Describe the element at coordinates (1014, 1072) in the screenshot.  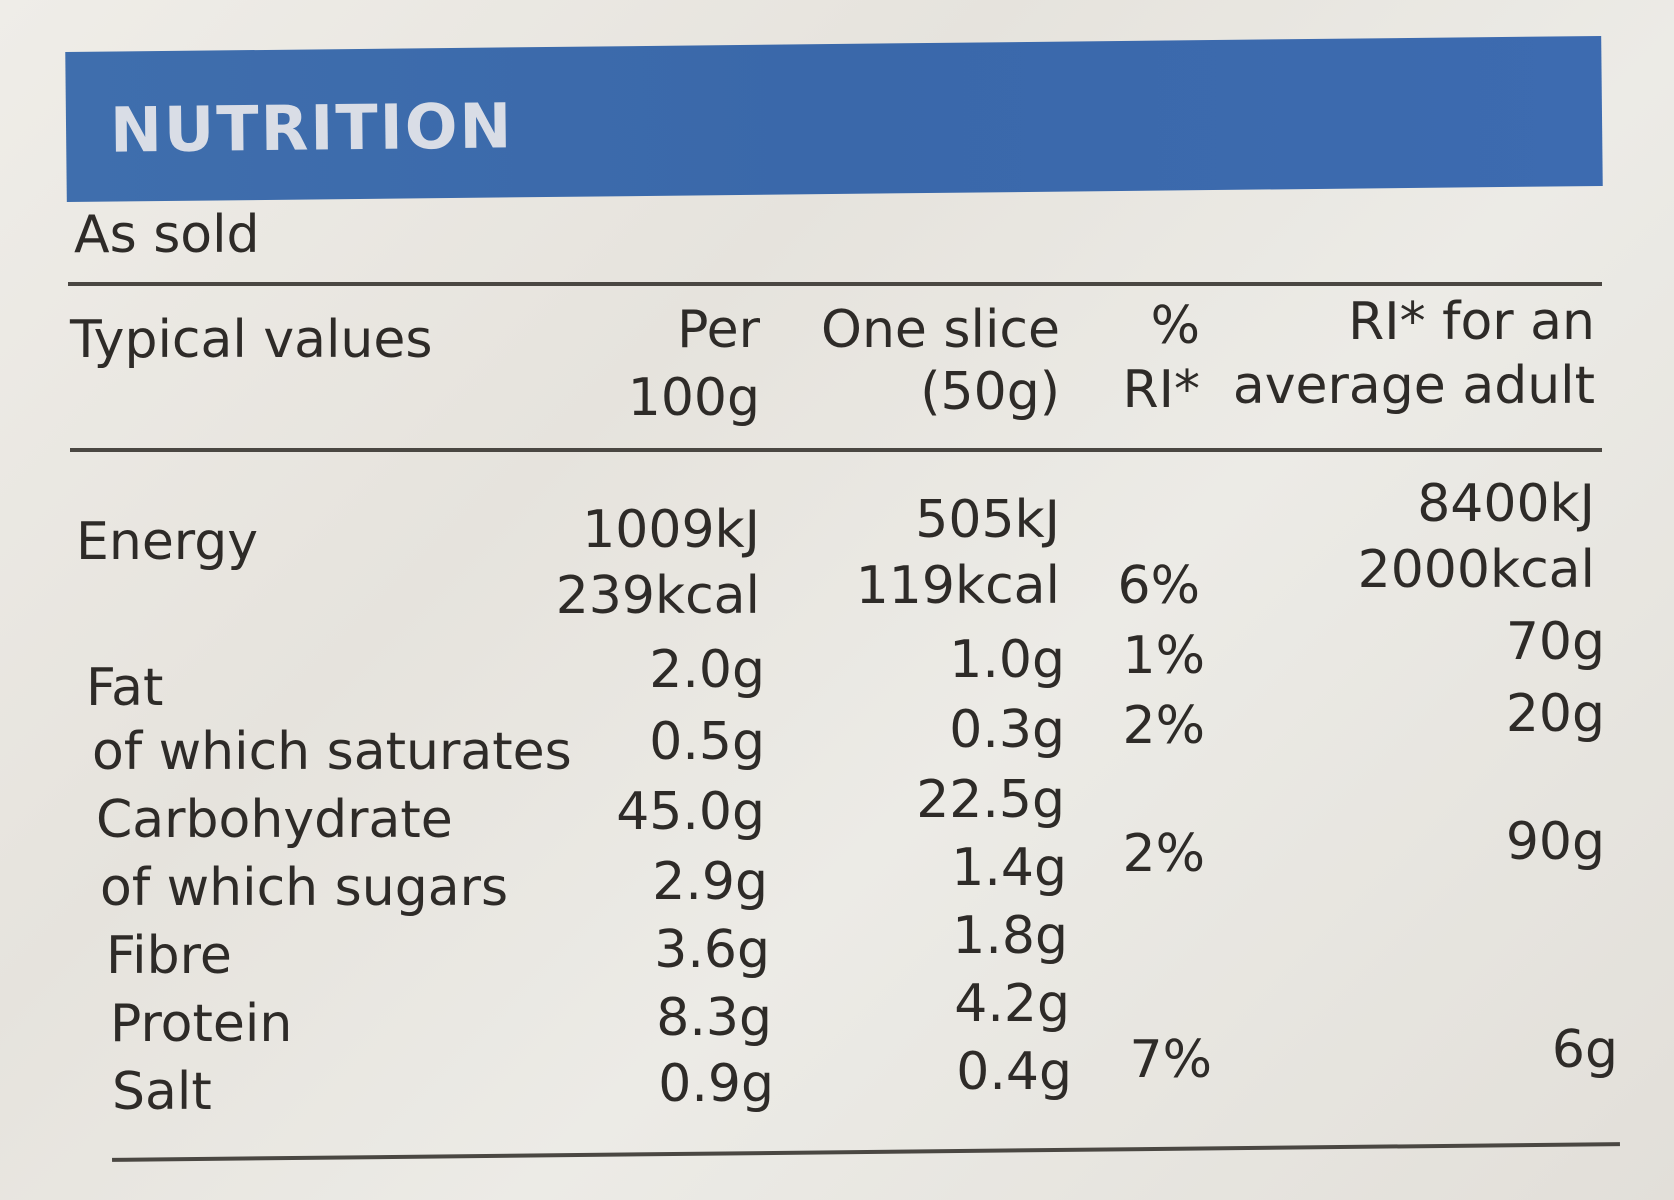
I see `row-salt-slice: 0.4g` at that location.